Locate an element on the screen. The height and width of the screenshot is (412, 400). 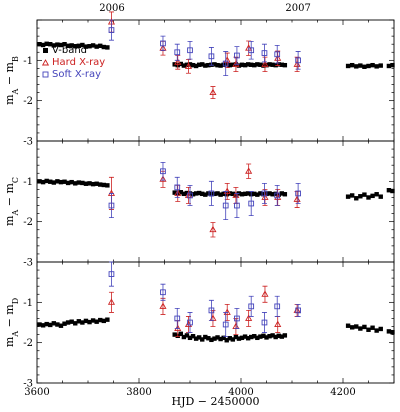
hard-xray-errorbar is located at coordinates (265, 197).